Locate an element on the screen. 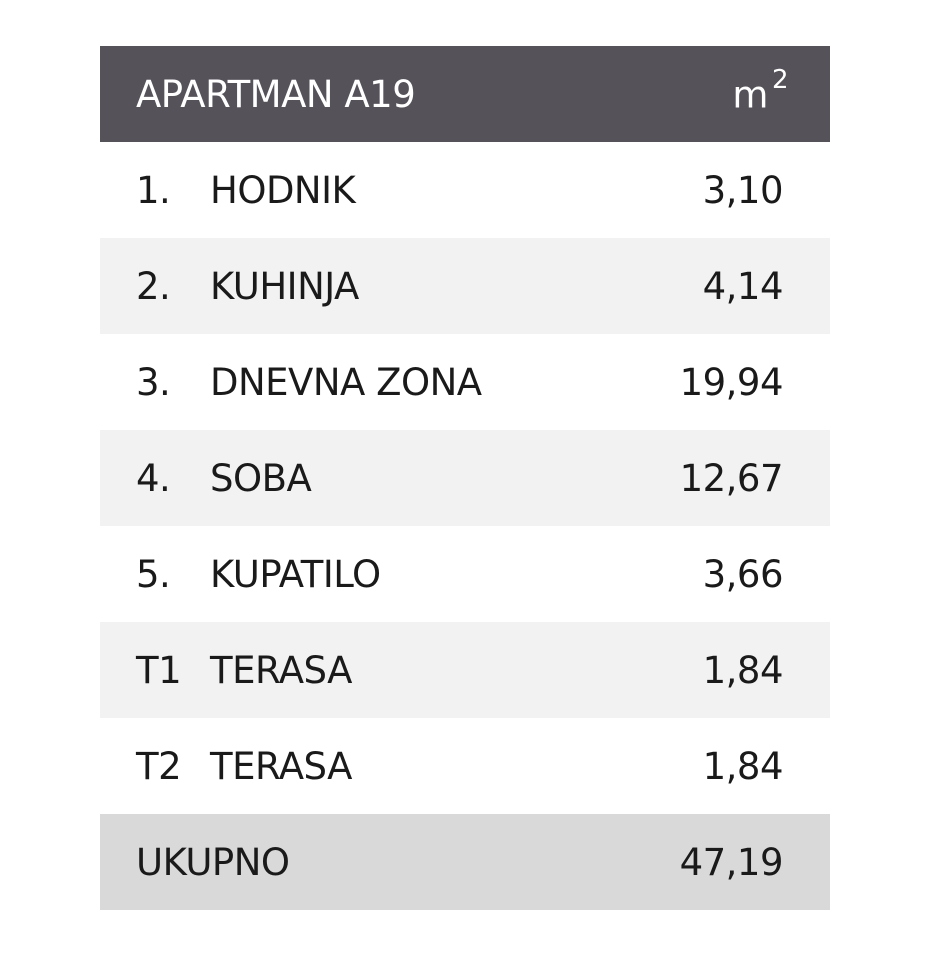  room-number: 5. is located at coordinates (153, 574).